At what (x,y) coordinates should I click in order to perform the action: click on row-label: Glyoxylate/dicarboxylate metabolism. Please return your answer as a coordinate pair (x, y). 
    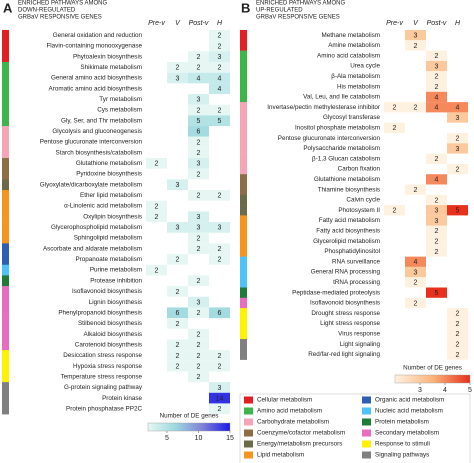
    Looking at the image, I should click on (91, 184).